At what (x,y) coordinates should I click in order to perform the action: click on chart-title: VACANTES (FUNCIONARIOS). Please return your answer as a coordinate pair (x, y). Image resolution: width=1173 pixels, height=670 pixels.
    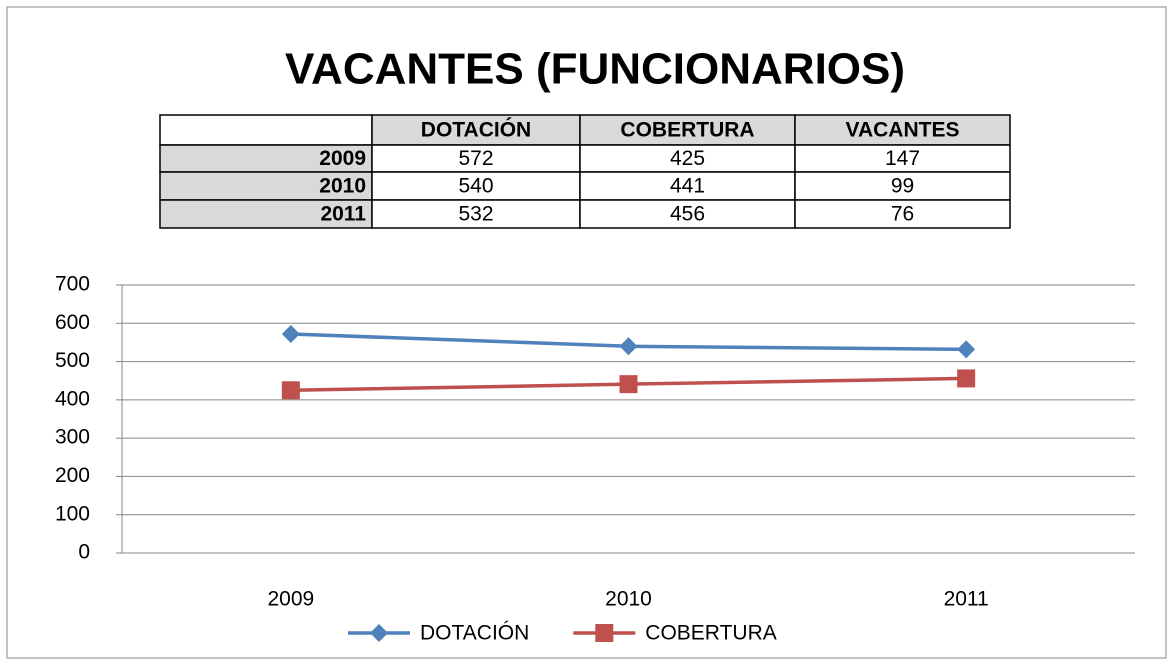
    Looking at the image, I should click on (595, 69).